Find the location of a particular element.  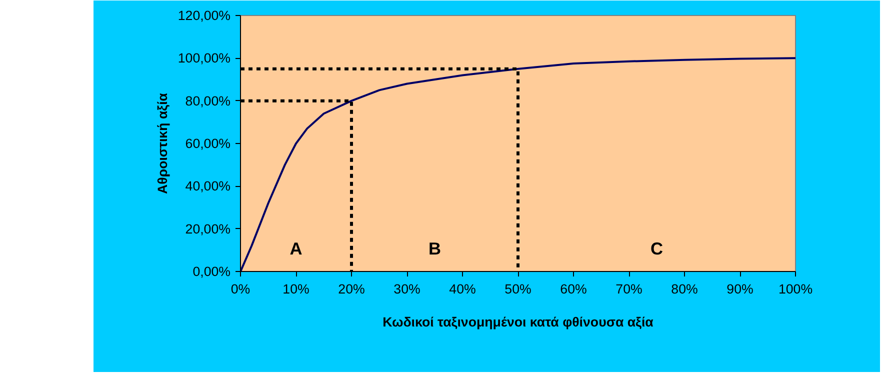

x-tick-label: 70% is located at coordinates (629, 289).